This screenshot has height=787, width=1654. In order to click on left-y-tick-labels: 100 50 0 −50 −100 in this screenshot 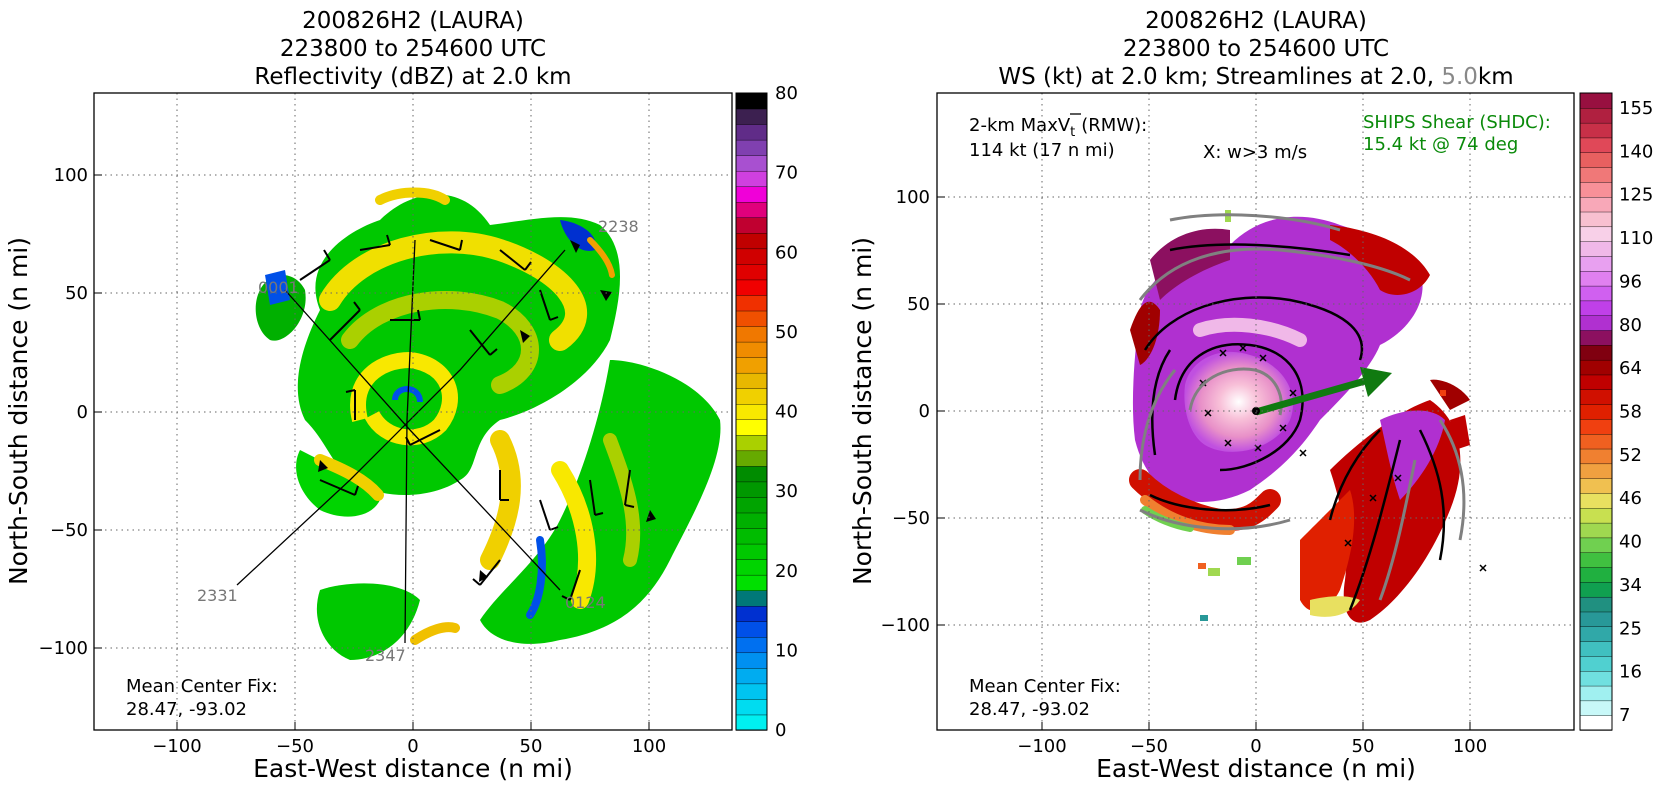, I will do `click(63, 412)`.